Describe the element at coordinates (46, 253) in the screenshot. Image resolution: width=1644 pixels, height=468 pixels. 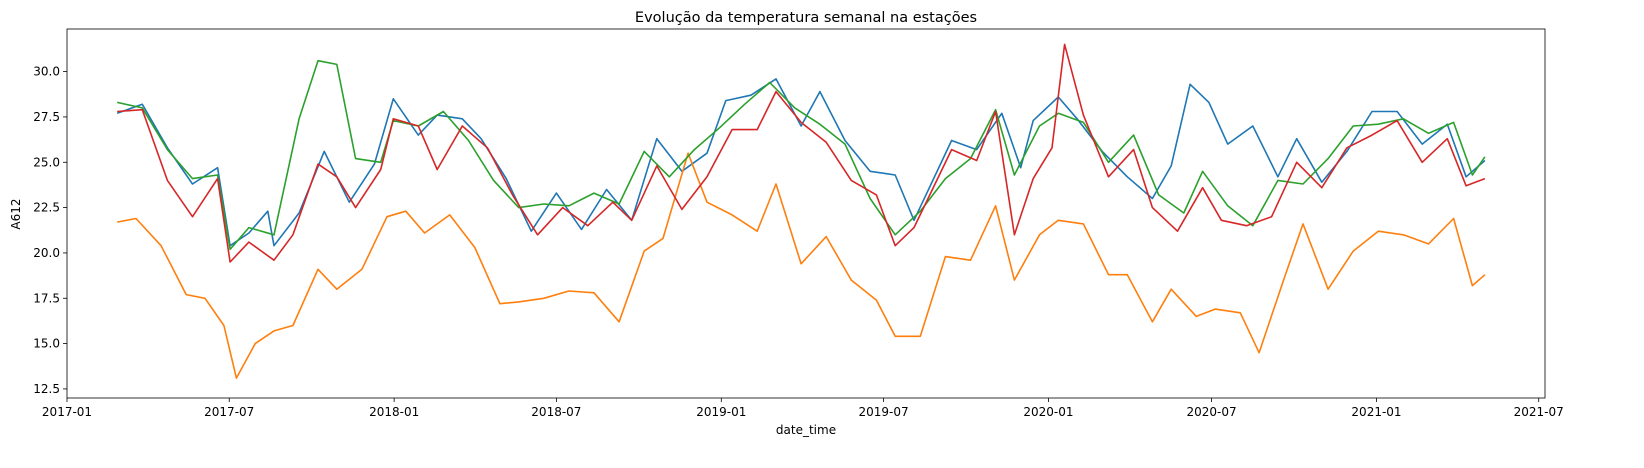
I see `y-tick-label: 20.0` at that location.